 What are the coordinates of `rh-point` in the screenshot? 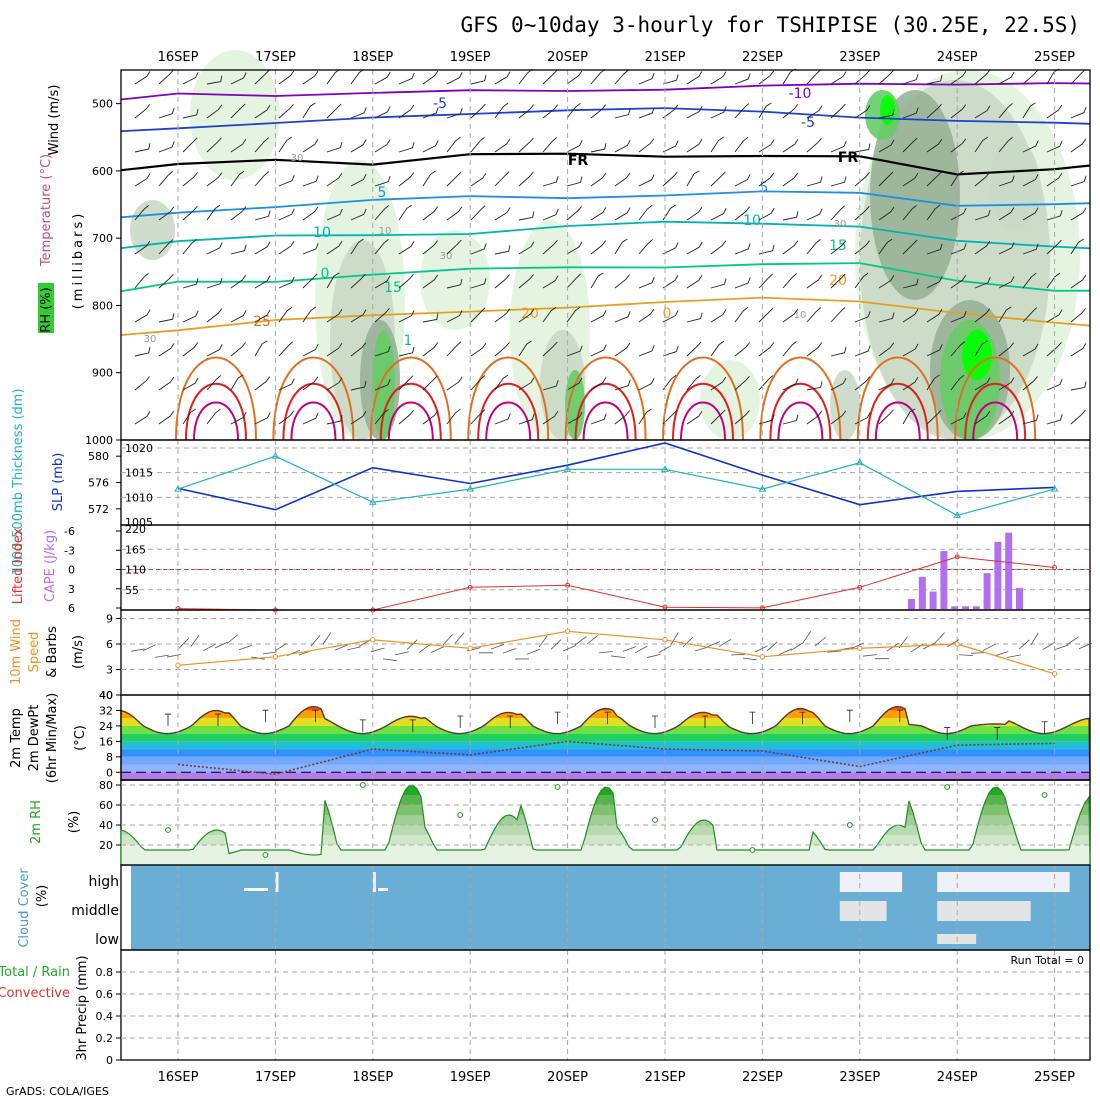 It's located at (947, 787).